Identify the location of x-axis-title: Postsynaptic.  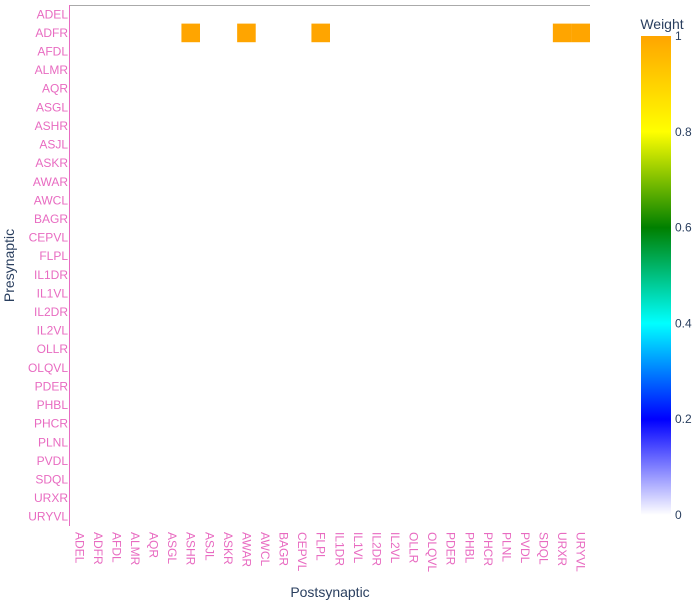
(329, 592).